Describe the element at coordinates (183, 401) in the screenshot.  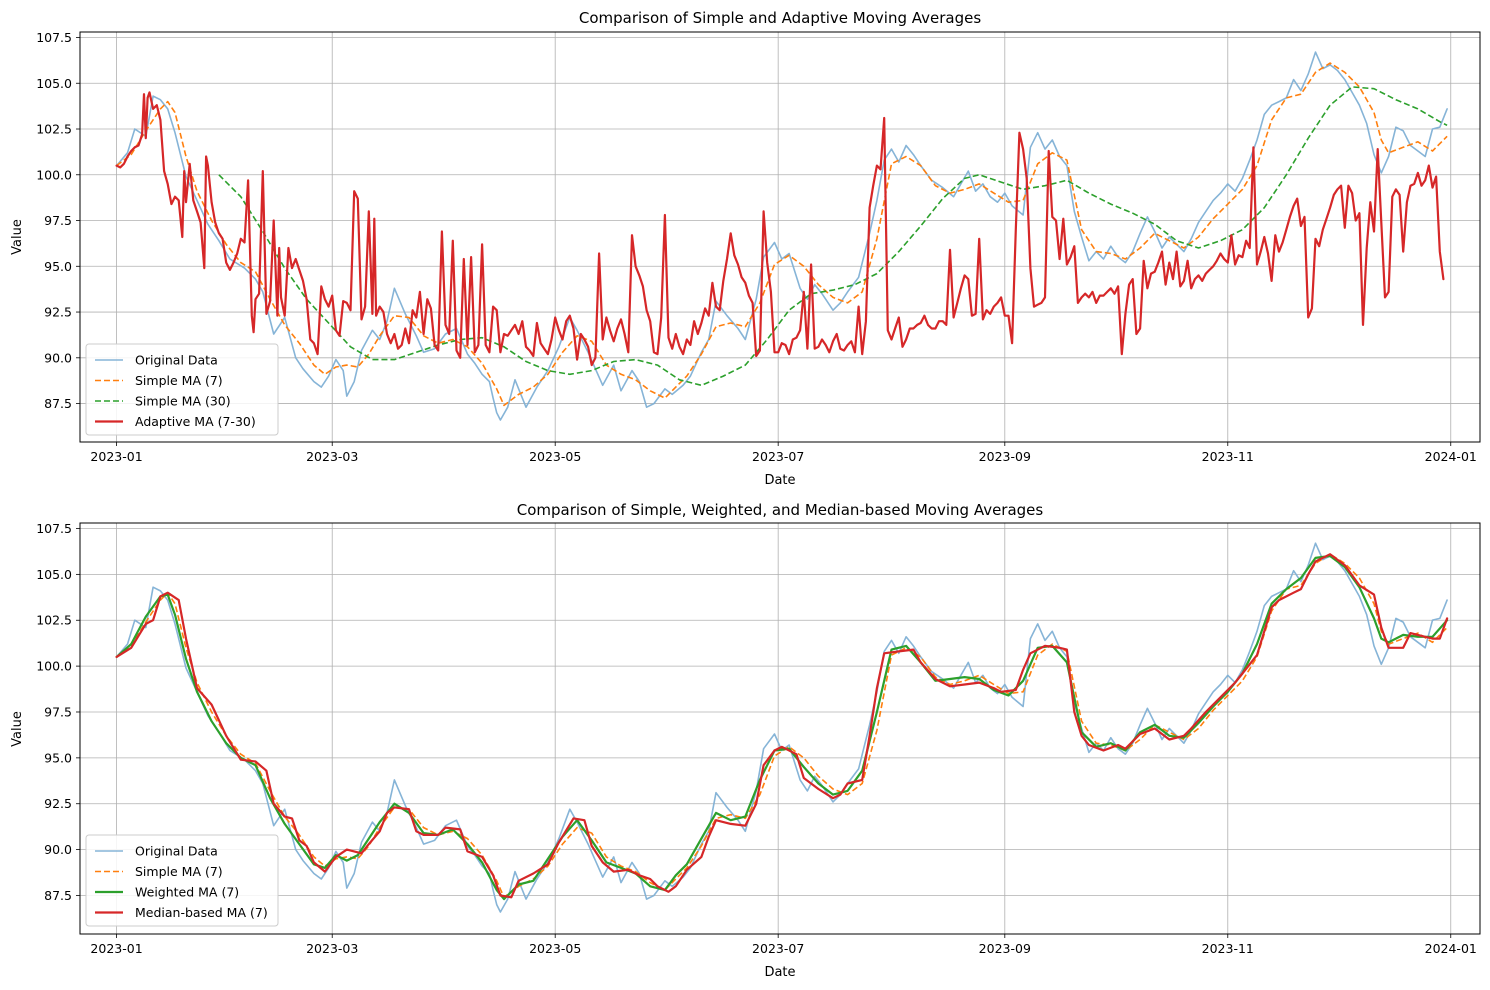
I see `top-chart-legend-label: Simple MA (30)` at that location.